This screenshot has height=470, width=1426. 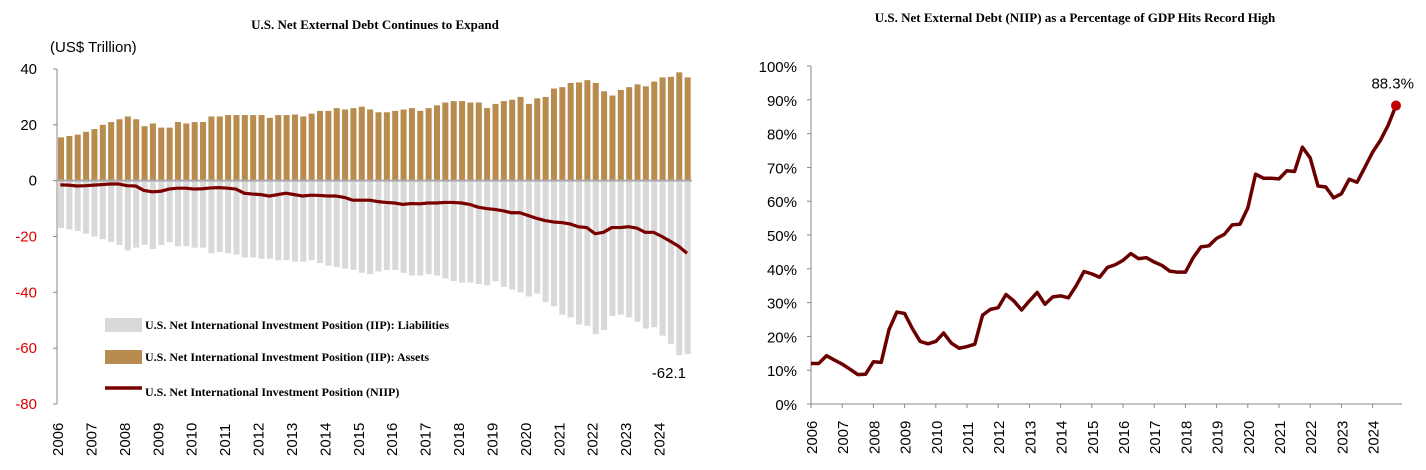 What do you see at coordinates (669, 373) in the screenshot?
I see `last-value-label: -62.1` at bounding box center [669, 373].